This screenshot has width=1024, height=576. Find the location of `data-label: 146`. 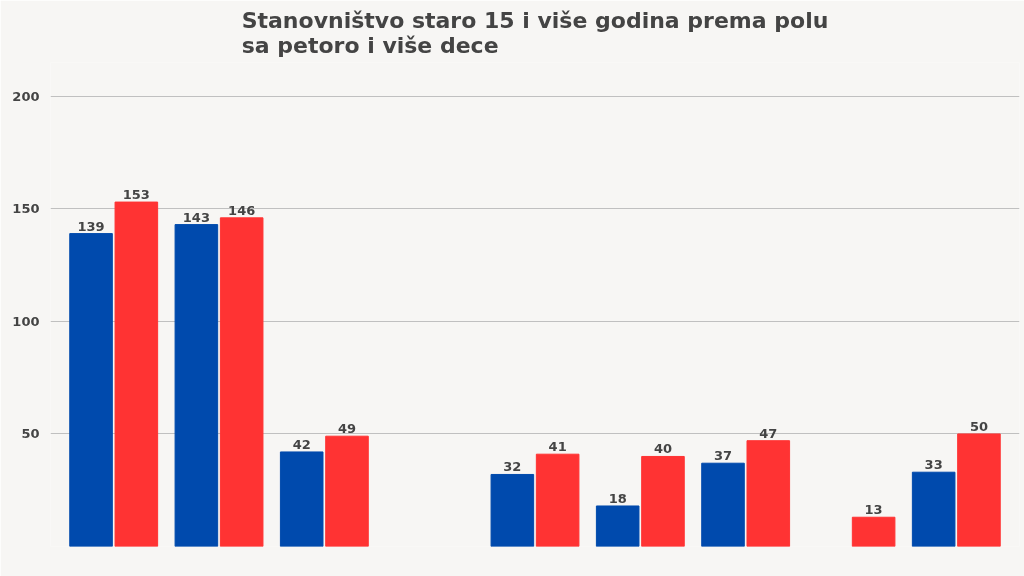

data-label: 146 is located at coordinates (242, 210).